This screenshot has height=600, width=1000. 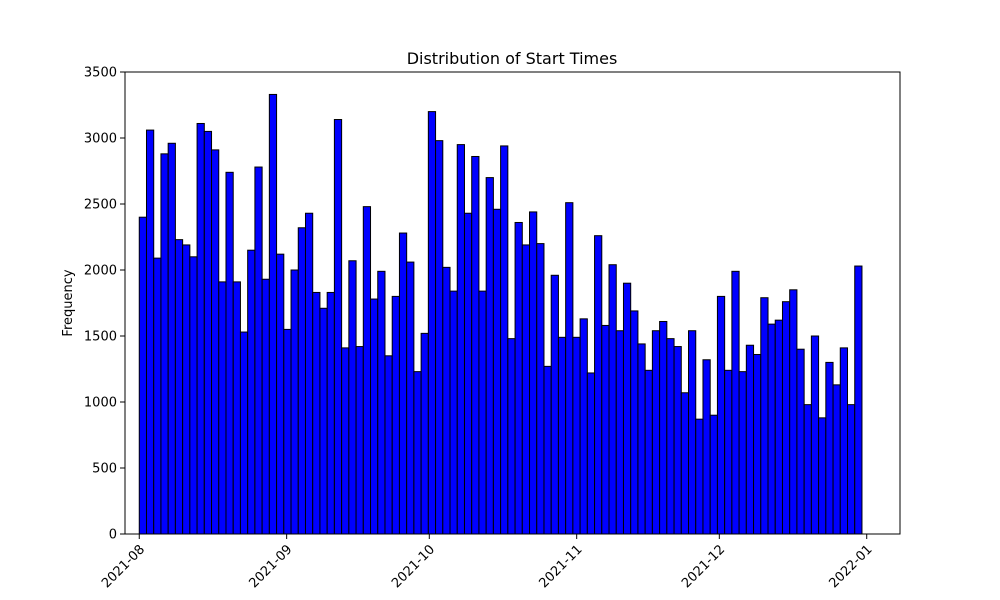 I want to click on x-tick-label: 2021-12, so click(x=703, y=566).